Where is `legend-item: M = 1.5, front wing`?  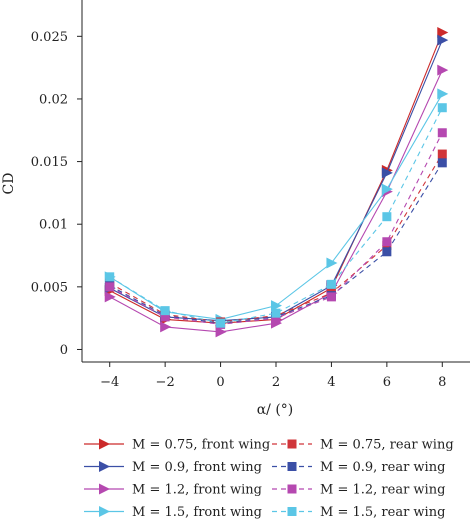
legend-item: M = 1.5, front wing is located at coordinates (173, 512).